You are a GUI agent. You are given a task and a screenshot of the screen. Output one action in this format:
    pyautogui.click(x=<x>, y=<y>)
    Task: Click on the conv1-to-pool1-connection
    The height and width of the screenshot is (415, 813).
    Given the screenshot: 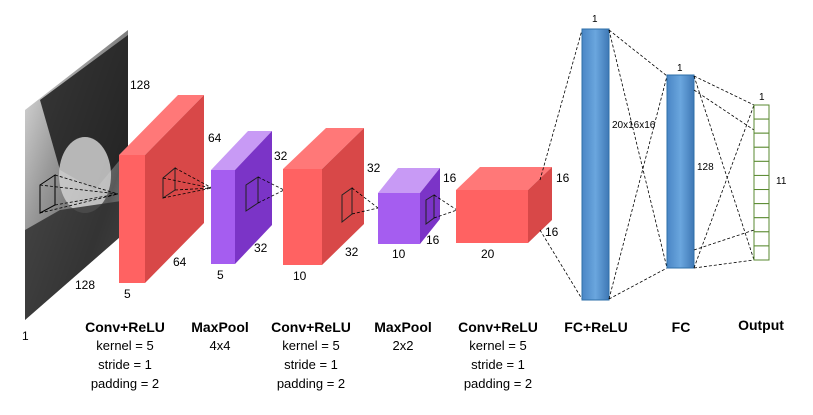 What is the action you would take?
    pyautogui.click(x=187, y=183)
    